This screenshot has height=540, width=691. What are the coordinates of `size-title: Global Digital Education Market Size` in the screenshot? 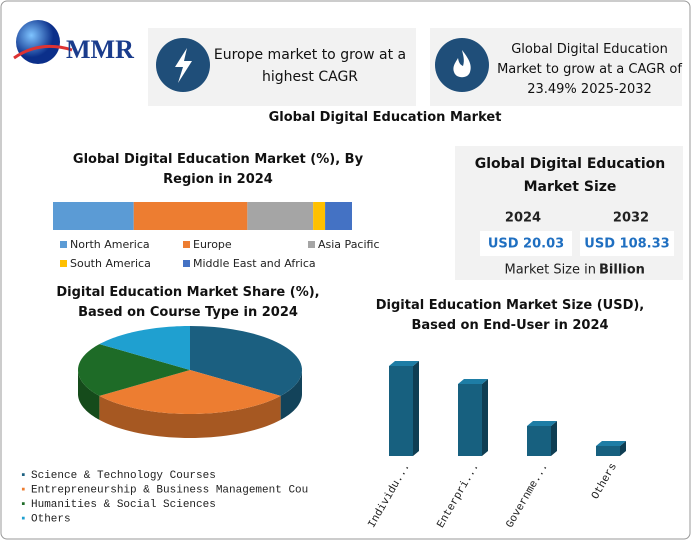 It's located at (570, 175).